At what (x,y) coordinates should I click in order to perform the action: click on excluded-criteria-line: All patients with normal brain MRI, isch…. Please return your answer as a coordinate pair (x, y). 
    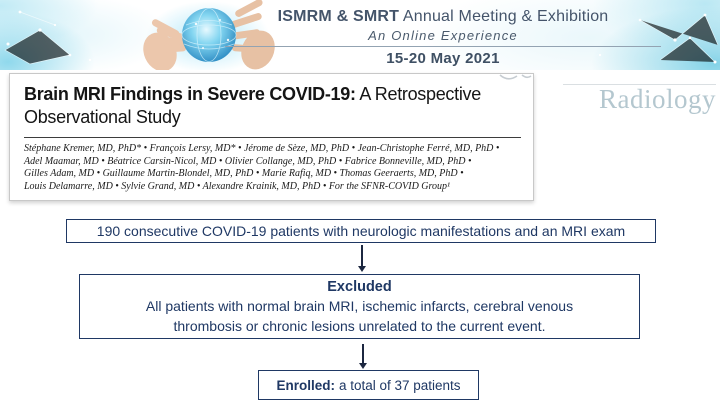
    Looking at the image, I should click on (359, 306).